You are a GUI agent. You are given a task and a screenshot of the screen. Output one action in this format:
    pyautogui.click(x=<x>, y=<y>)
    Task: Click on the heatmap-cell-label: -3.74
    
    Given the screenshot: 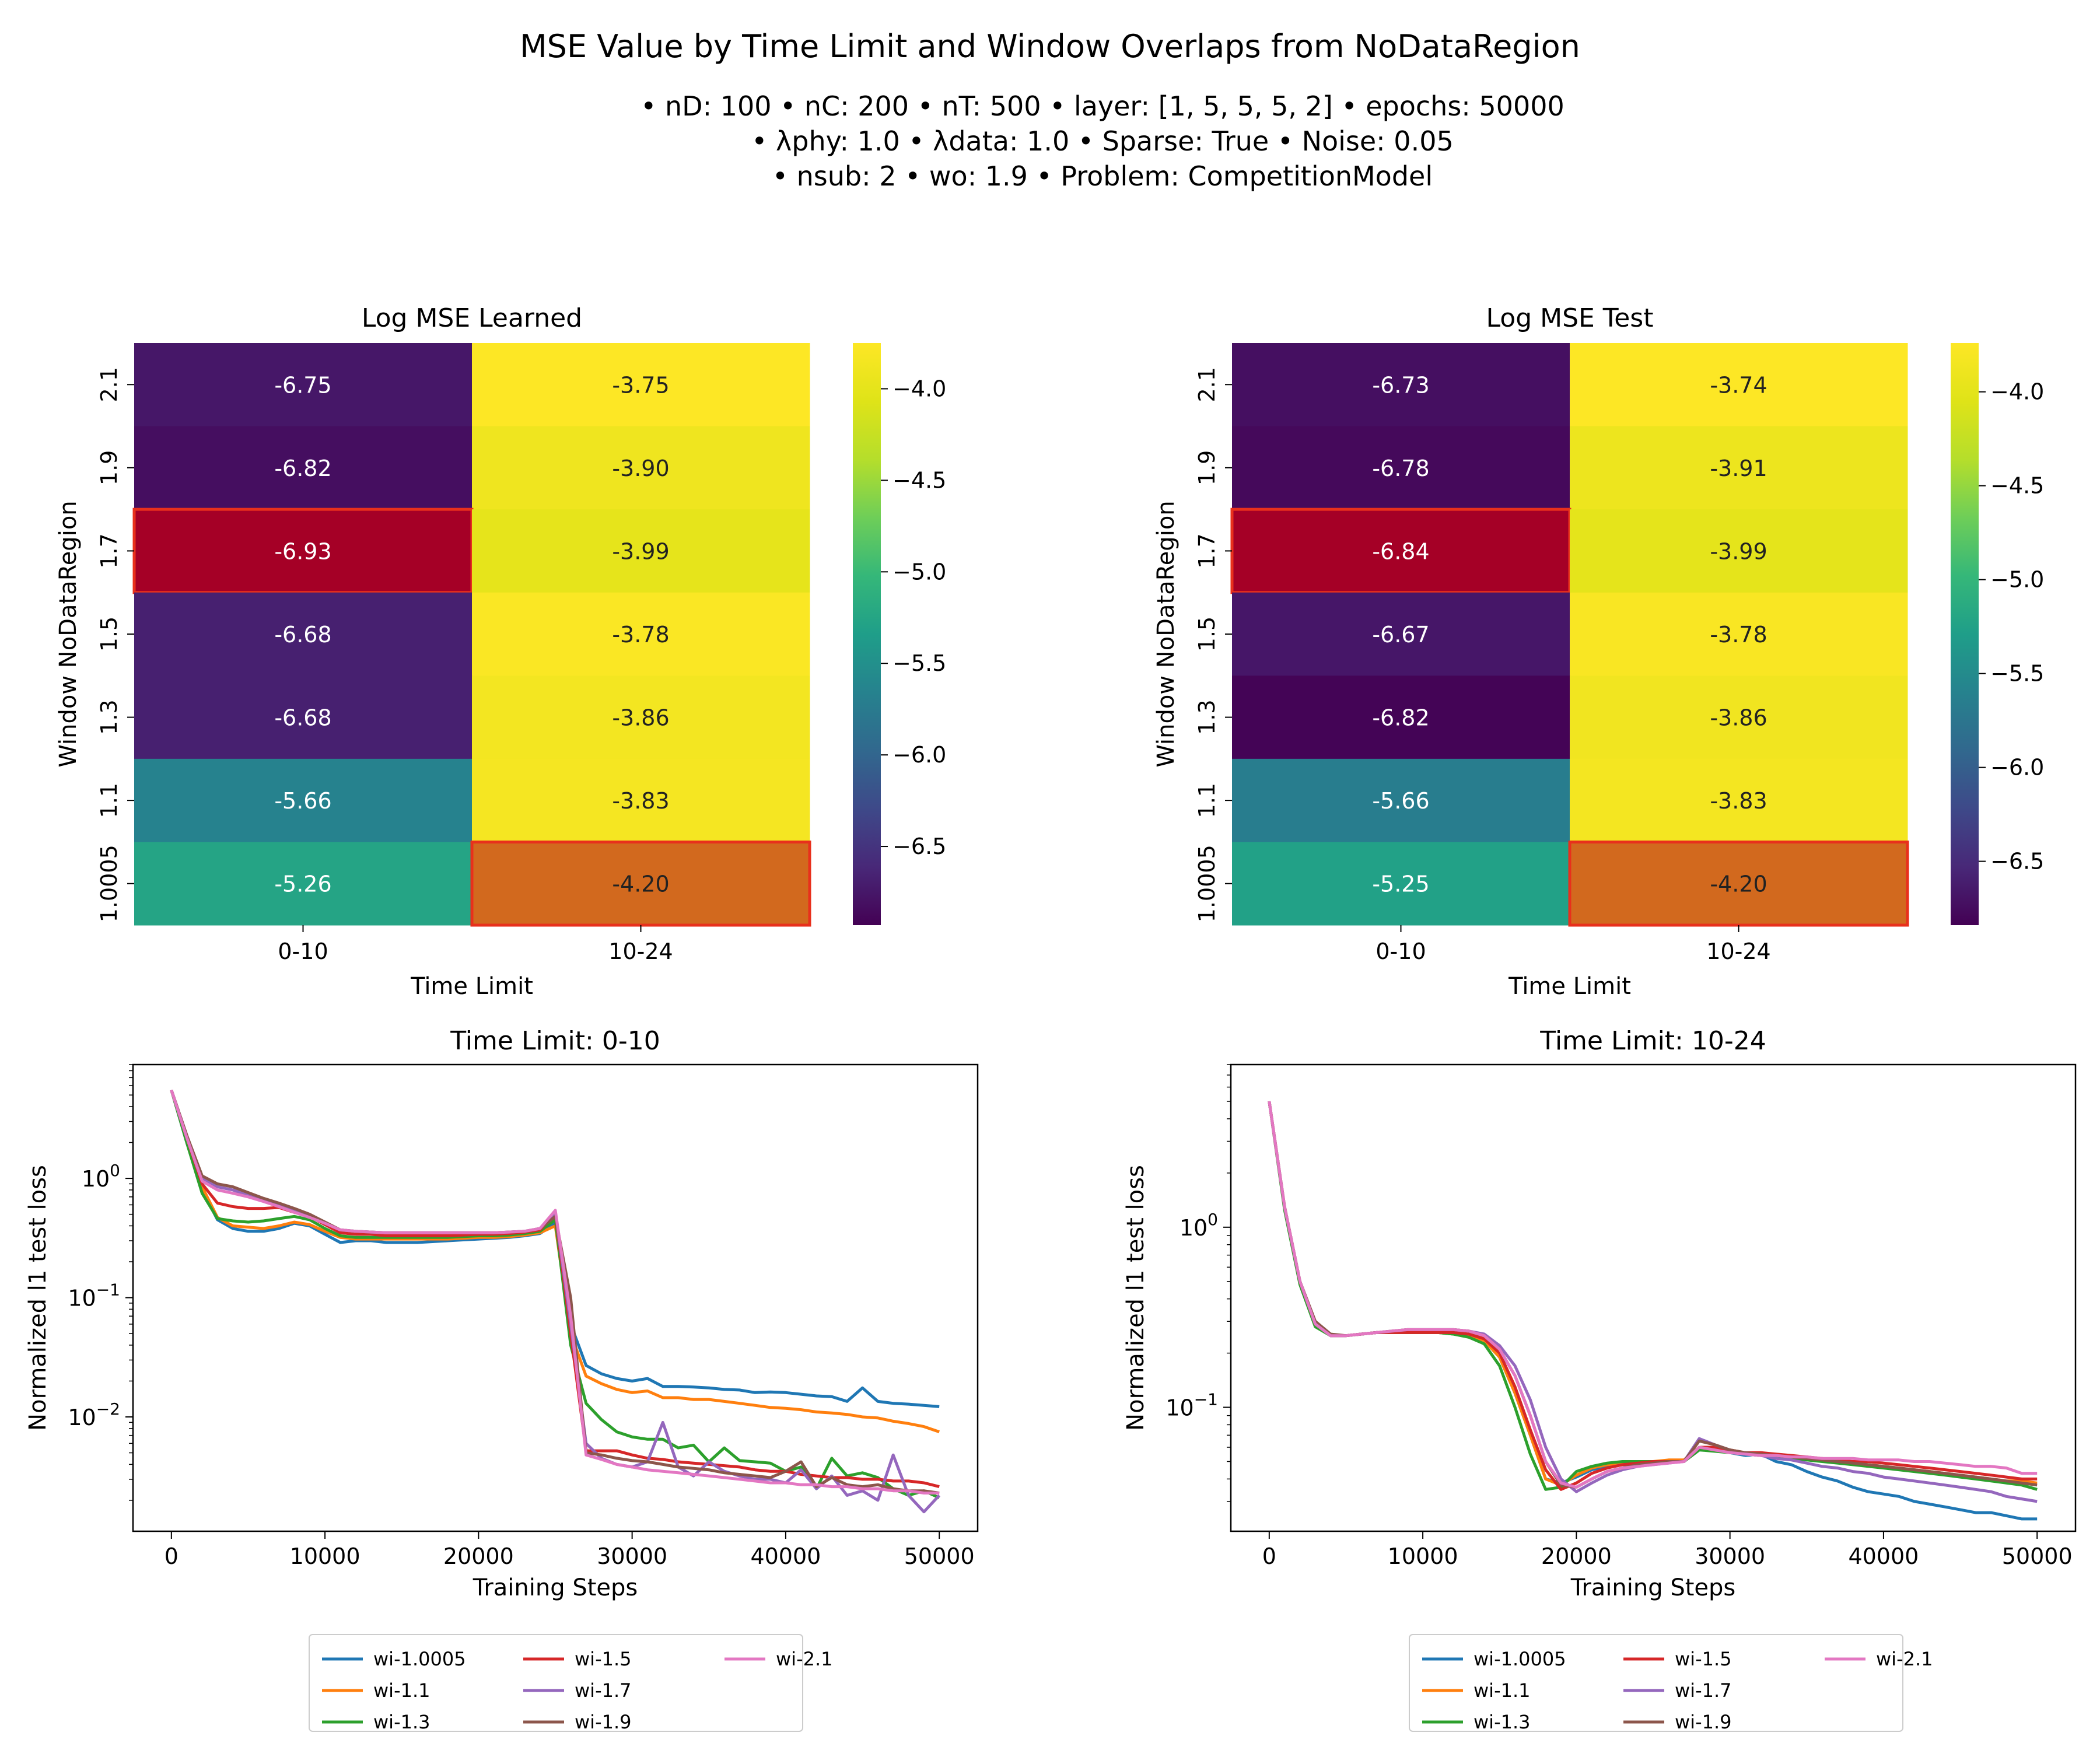 What is the action you would take?
    pyautogui.click(x=1738, y=385)
    